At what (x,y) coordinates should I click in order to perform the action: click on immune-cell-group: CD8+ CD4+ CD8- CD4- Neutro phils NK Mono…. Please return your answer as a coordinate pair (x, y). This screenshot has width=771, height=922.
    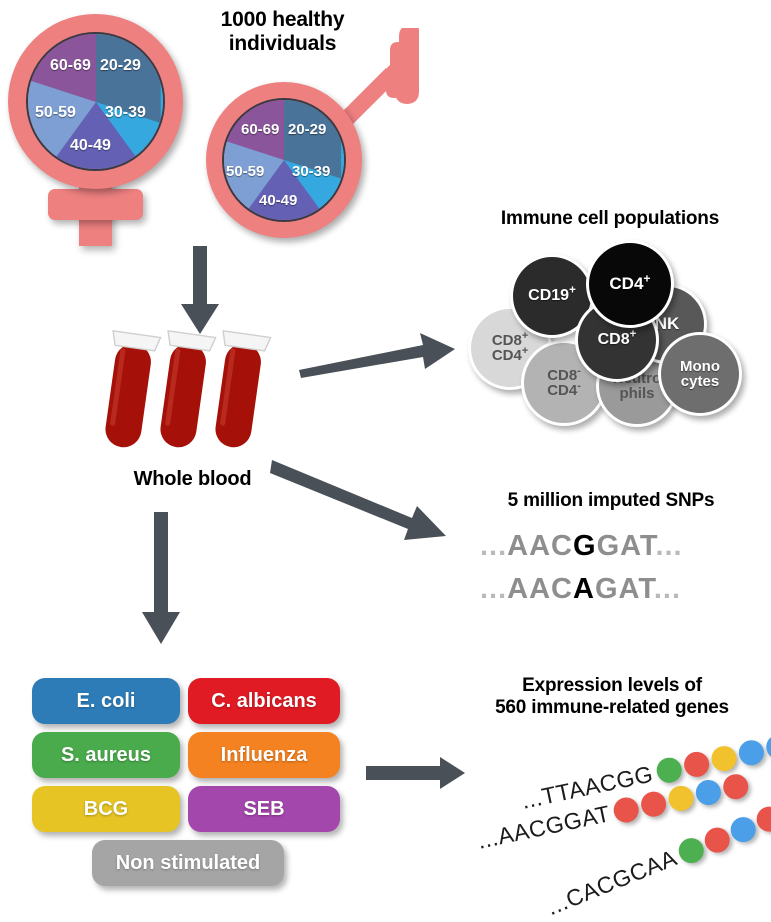
    Looking at the image, I should click on (612, 333).